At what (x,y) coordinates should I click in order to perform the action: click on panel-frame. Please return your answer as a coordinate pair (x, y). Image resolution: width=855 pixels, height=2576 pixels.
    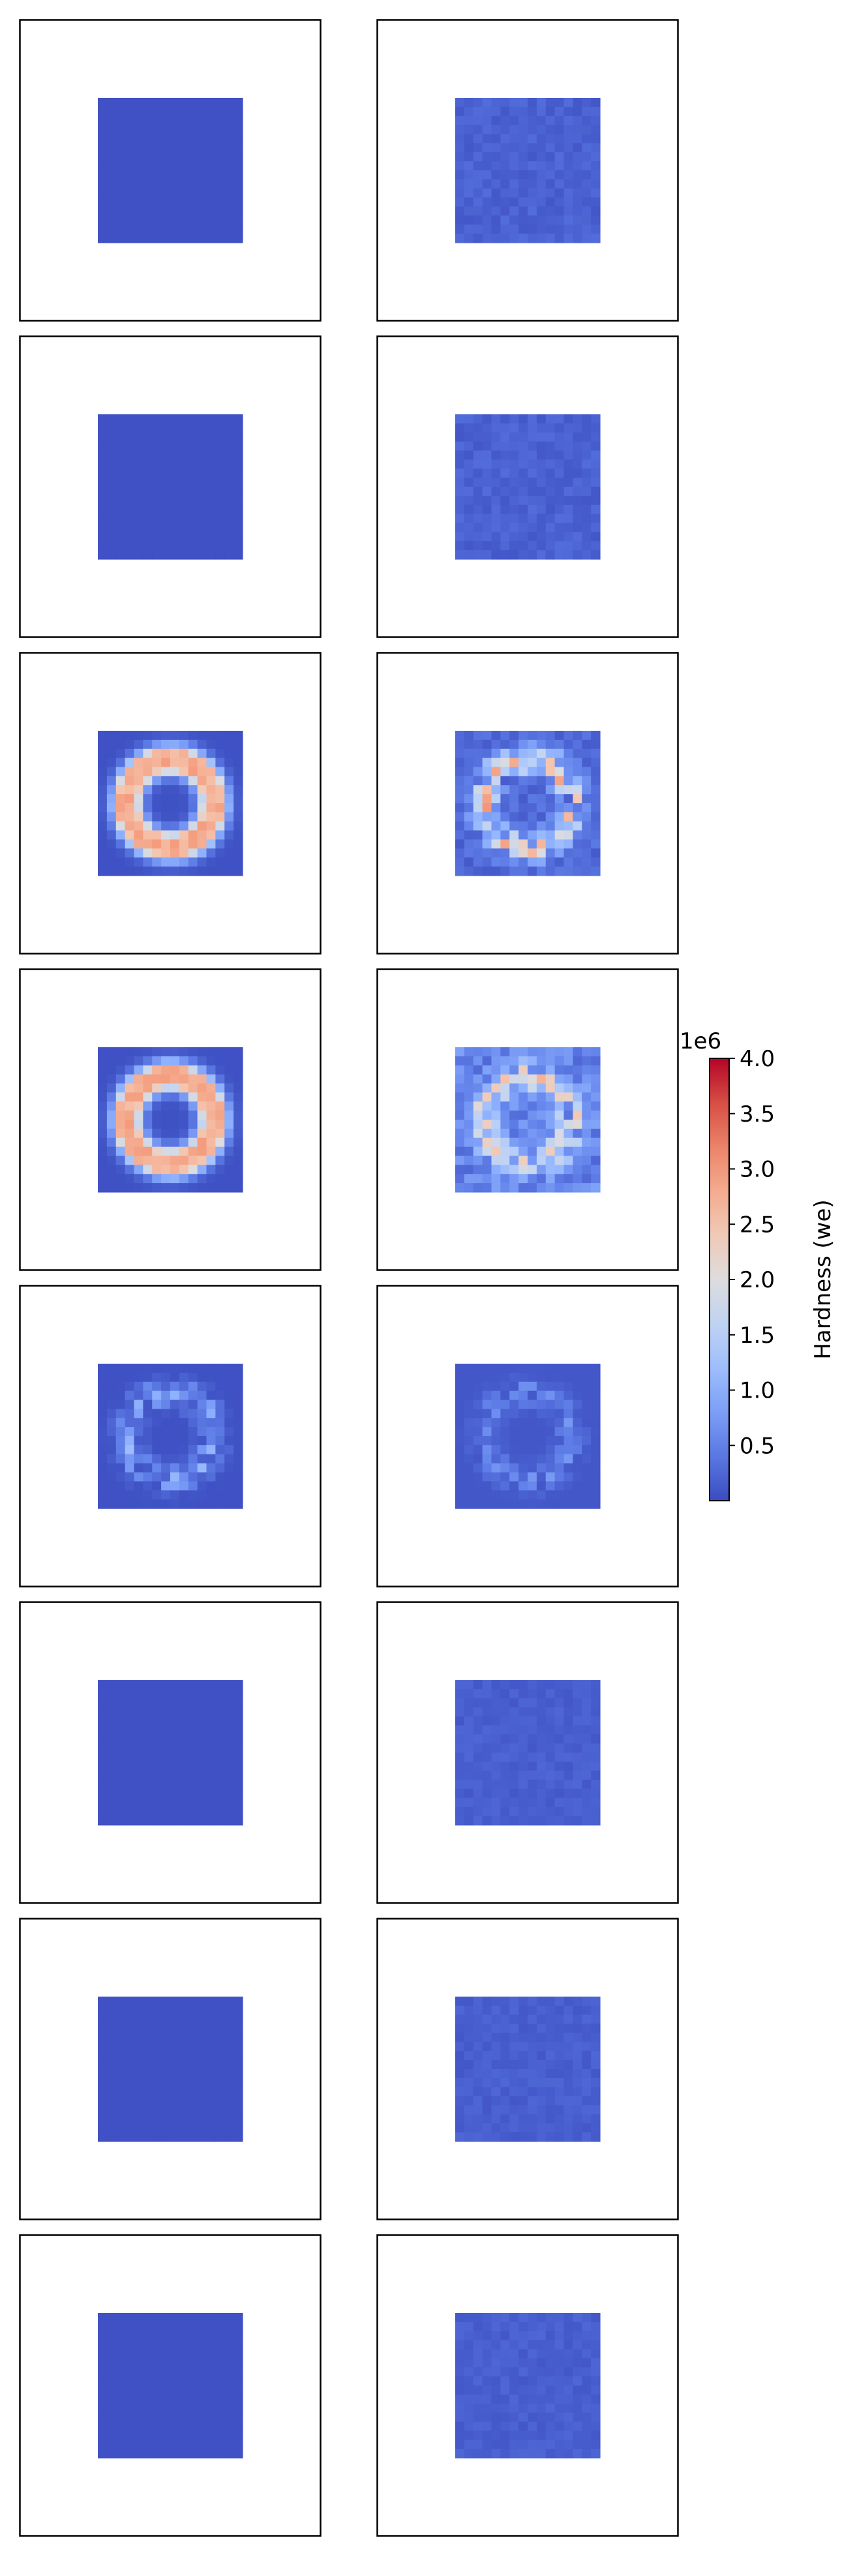
    Looking at the image, I should click on (170, 2069).